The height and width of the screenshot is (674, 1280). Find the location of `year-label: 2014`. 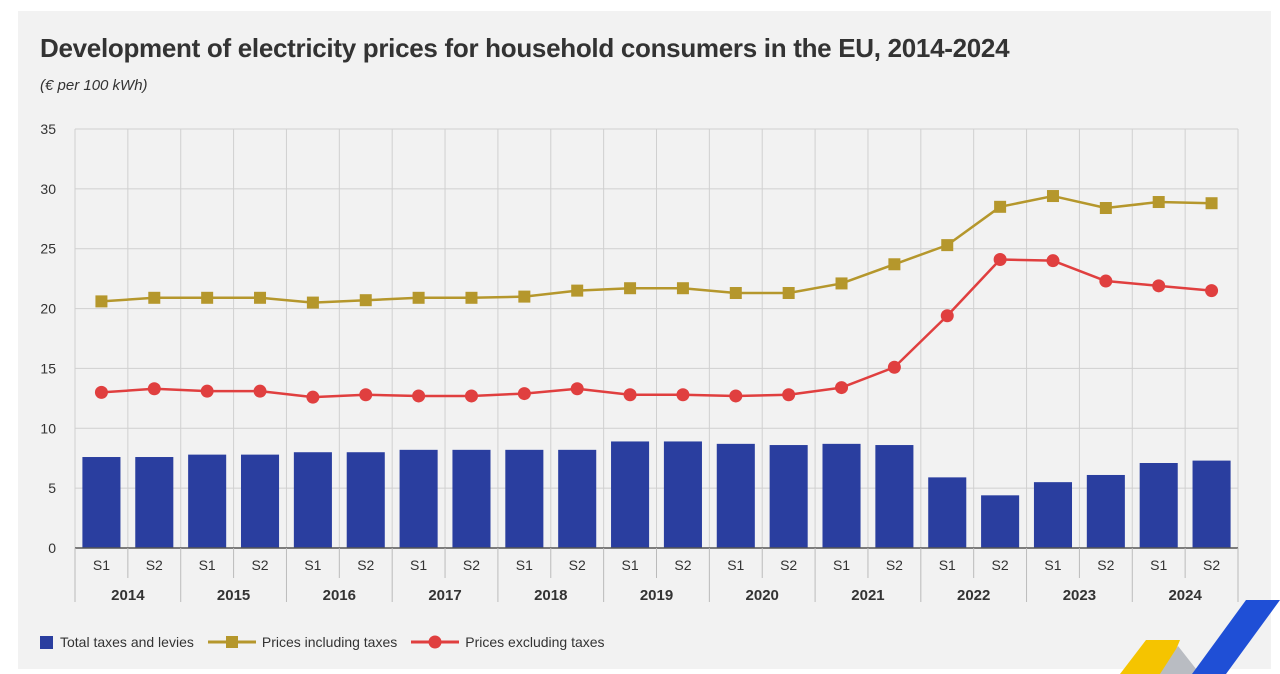

year-label: 2014 is located at coordinates (128, 595).